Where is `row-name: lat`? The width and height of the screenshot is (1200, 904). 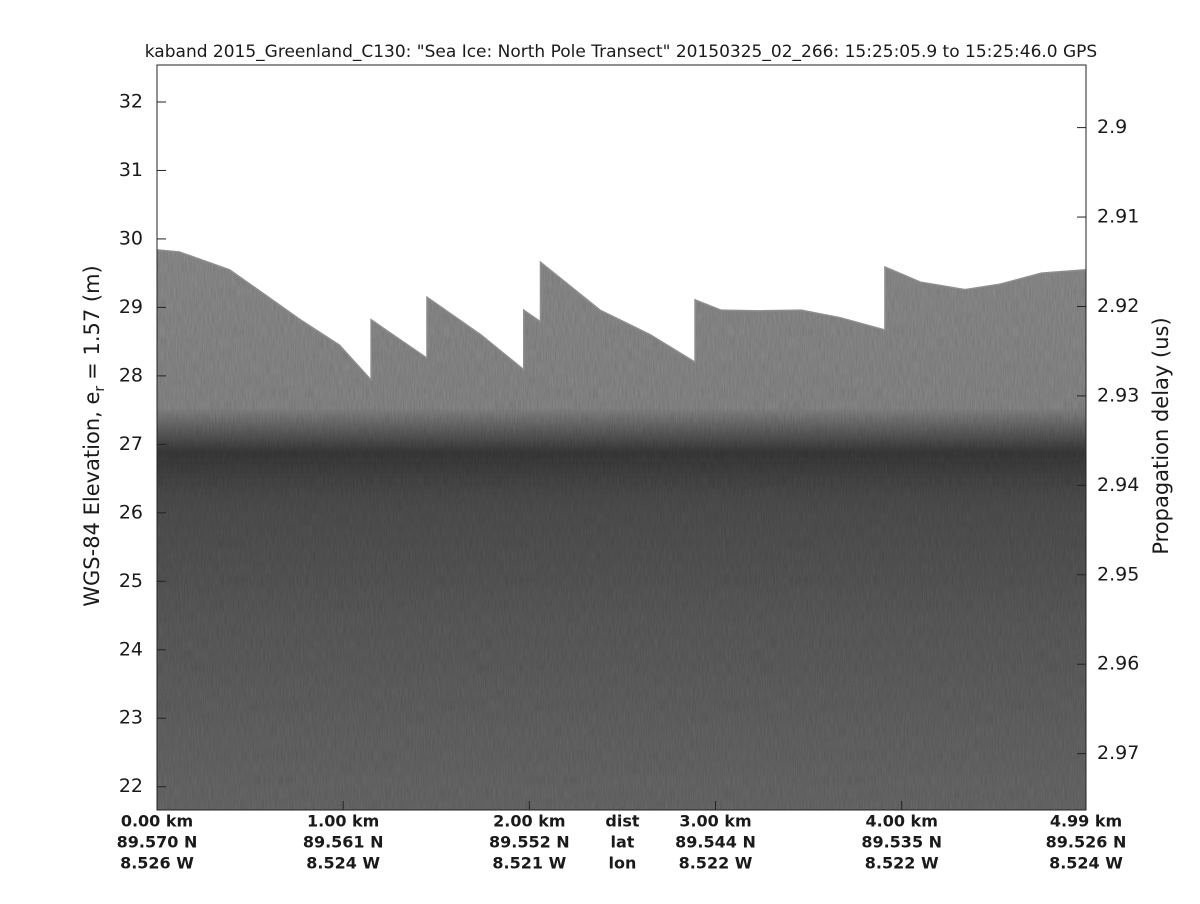
row-name: lat is located at coordinates (622, 842).